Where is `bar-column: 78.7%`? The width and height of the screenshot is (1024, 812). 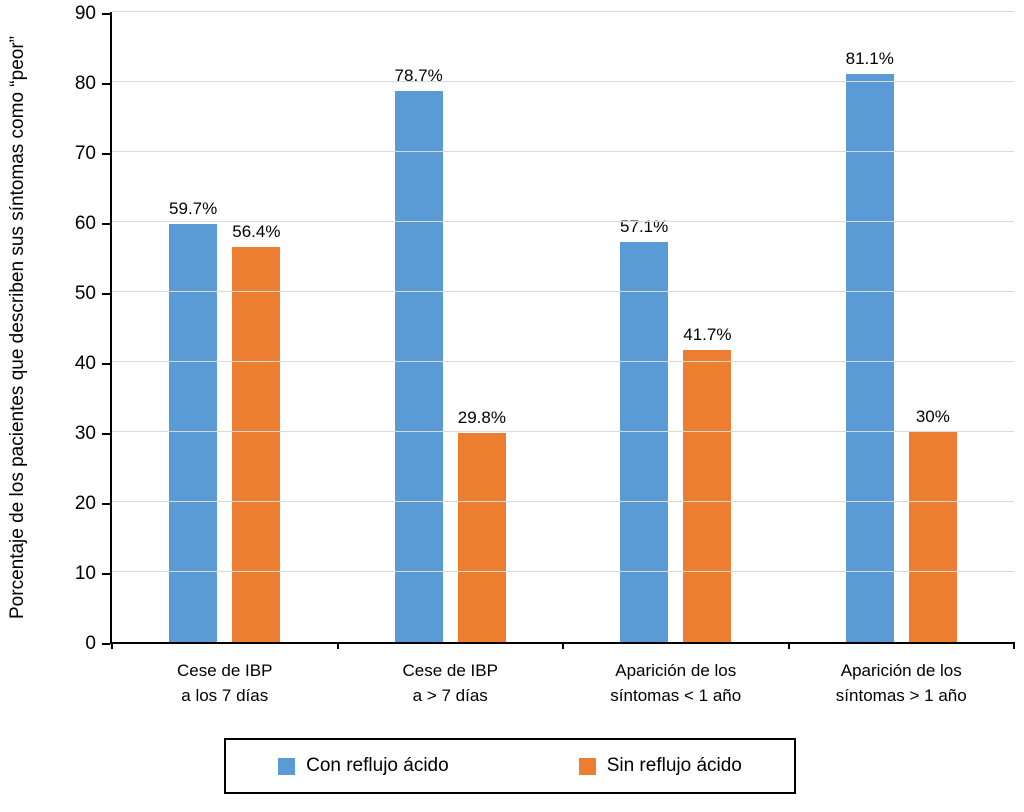
bar-column: 78.7% is located at coordinates (419, 354).